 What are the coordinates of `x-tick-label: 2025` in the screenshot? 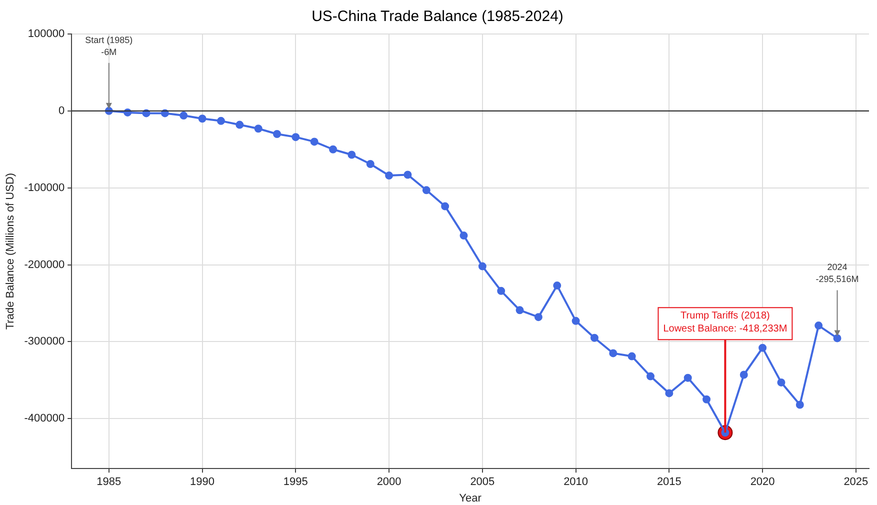 It's located at (856, 482).